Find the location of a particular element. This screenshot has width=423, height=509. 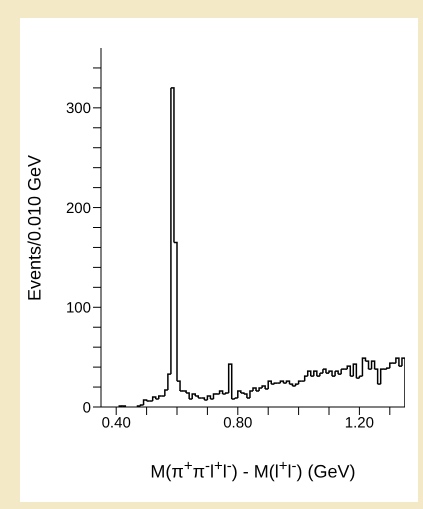

text: M(π$^{+}$π$^{-}$l$^{+}$l$^{-}$) - M(l$^{+}$l$^{-}$) (GeV) is located at coordinates (253, 470).